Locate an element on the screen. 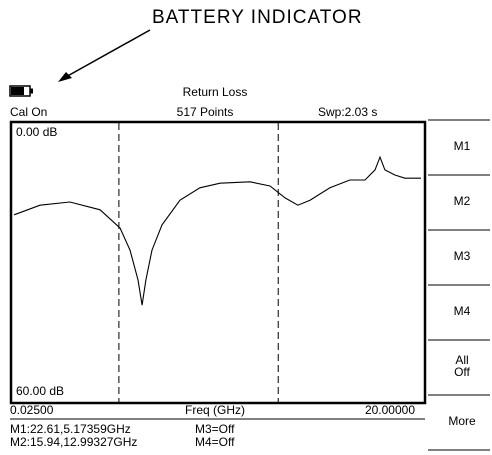 Image resolution: width=492 pixels, height=455 pixels. cal-status: Cal On is located at coordinates (28, 112).